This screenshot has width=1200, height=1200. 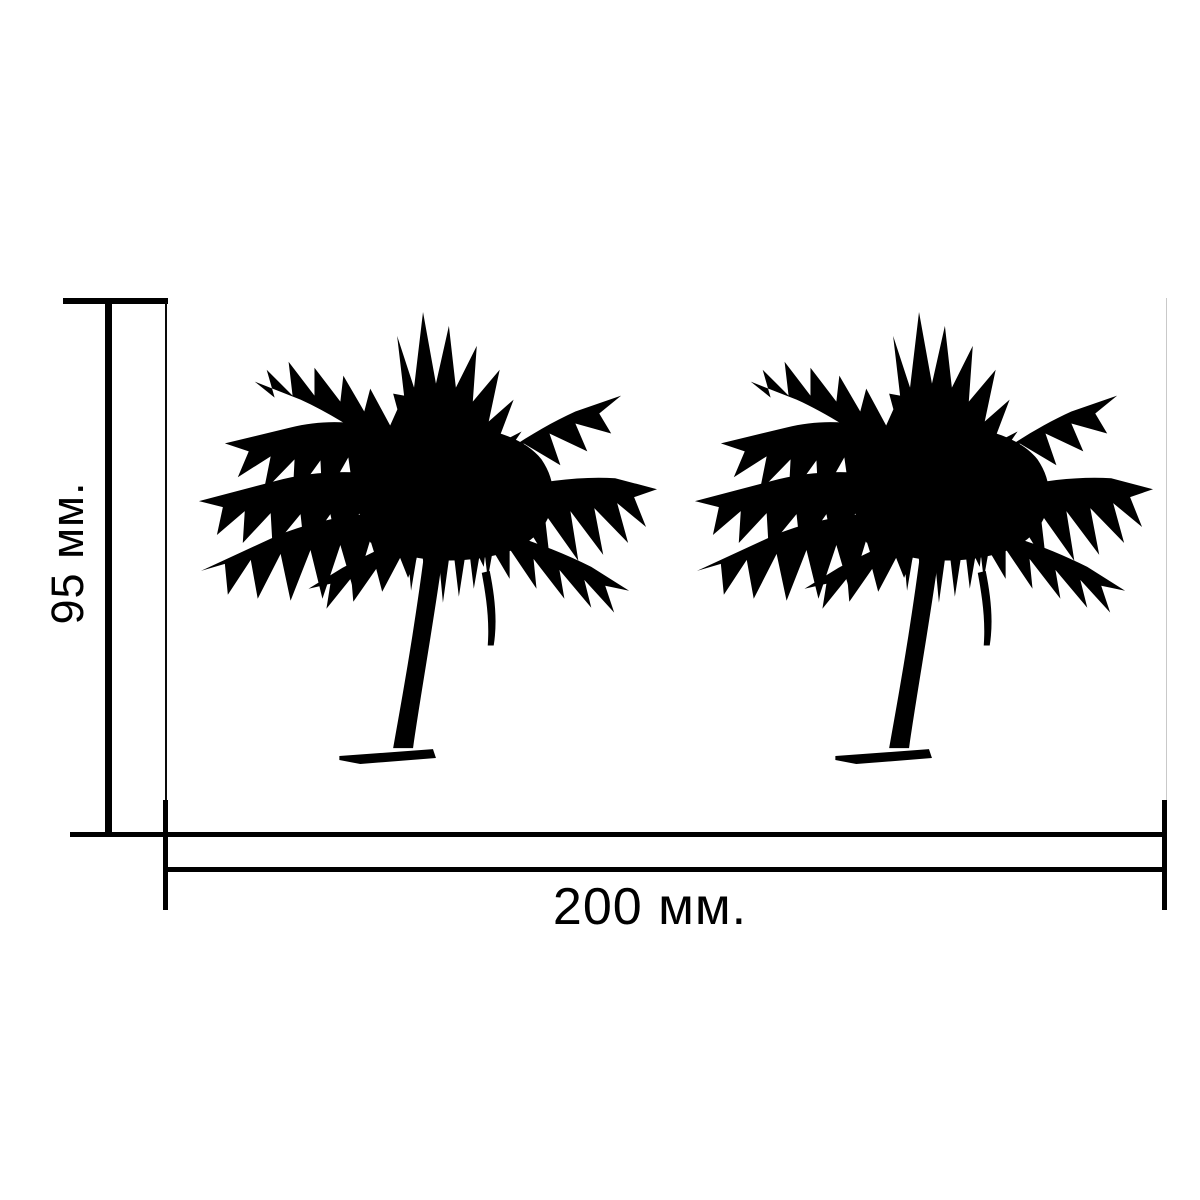 What do you see at coordinates (666, 869) in the screenshot?
I see `width-dimension-line` at bounding box center [666, 869].